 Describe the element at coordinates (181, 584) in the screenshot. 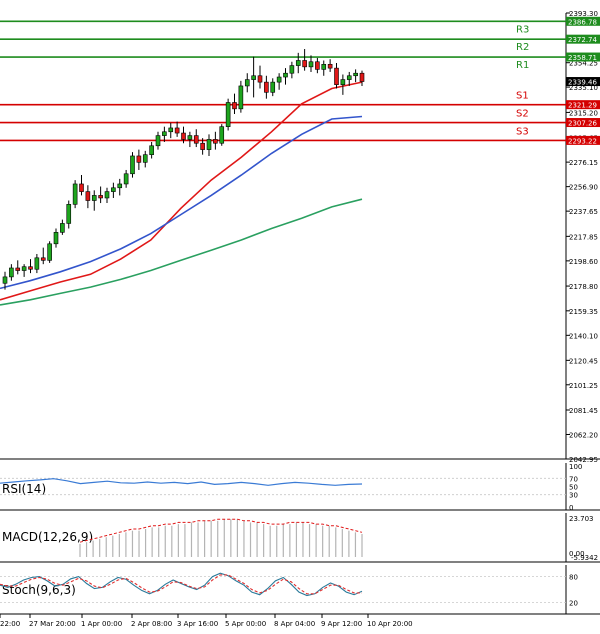

I see `stoch-line-k` at that location.